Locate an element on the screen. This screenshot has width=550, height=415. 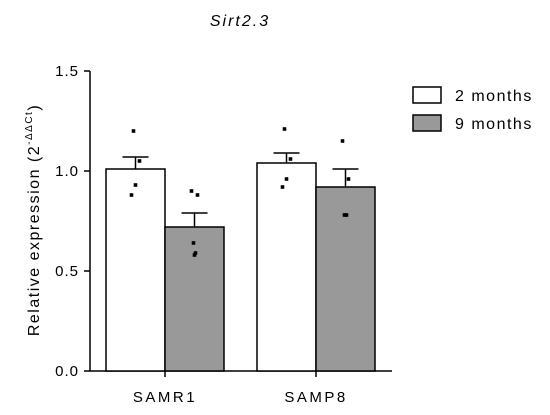
y-tick-label: 0.0 is located at coordinates (67, 371).